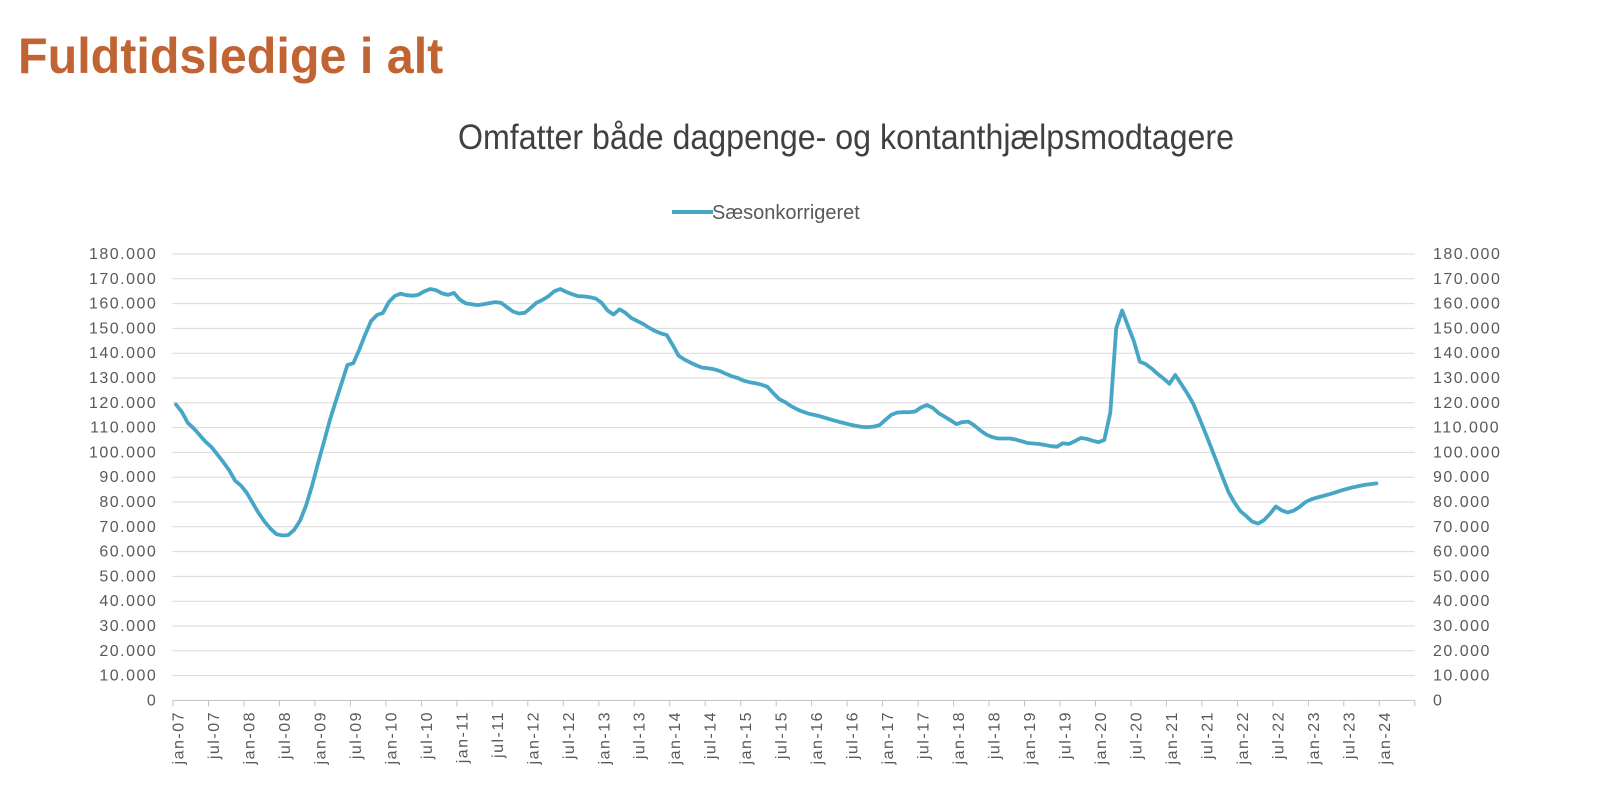  I want to click on svg-text: jul-11, so click(498, 735).